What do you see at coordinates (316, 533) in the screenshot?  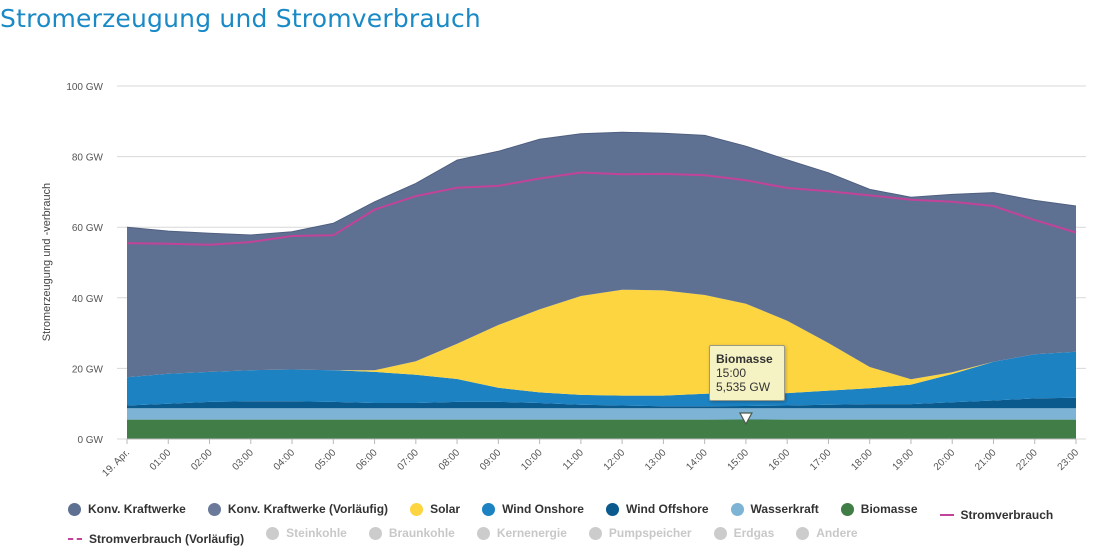 I see `legend-label: Steinkohle` at bounding box center [316, 533].